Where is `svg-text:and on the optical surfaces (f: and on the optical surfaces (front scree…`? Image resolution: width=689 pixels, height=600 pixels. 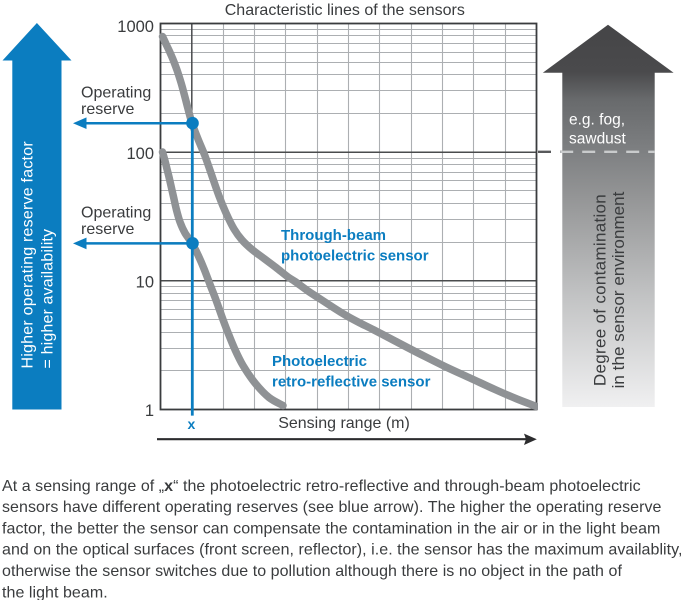
svg-text:and on the optical surfaces (f: and on the optical surfaces (front scree… is located at coordinates (342, 550).